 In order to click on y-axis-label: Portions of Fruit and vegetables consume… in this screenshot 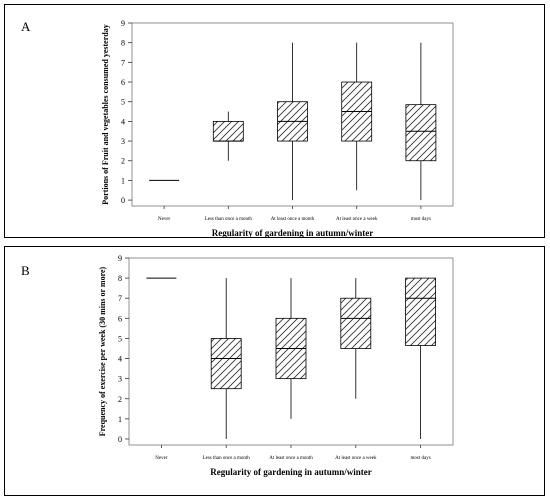, I will do `click(105, 114)`.